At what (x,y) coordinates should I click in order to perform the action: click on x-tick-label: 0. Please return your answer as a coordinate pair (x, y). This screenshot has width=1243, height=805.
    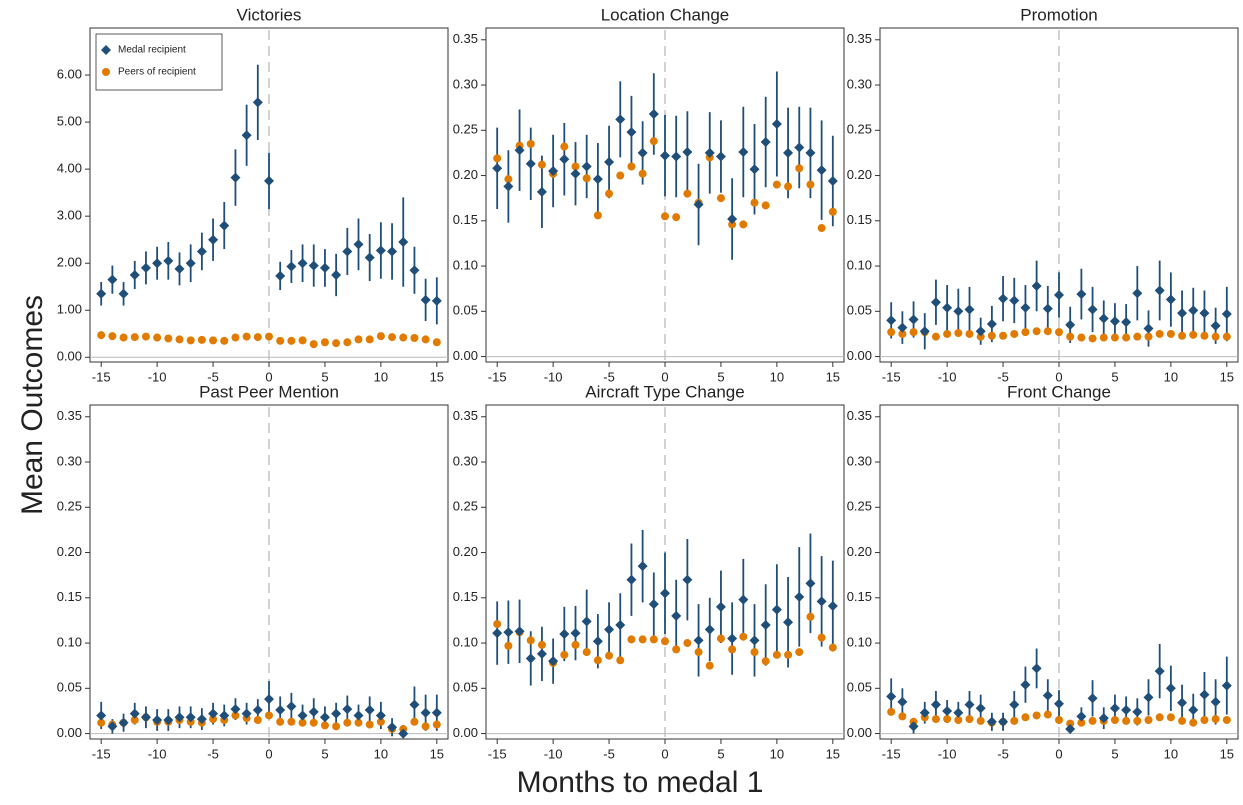
    Looking at the image, I should click on (268, 753).